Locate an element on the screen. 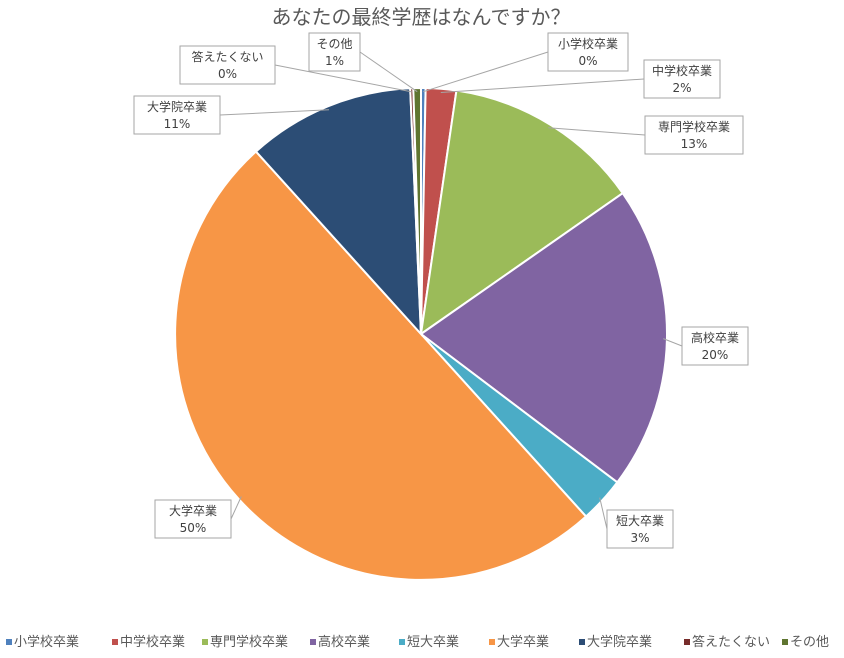 This screenshot has height=658, width=844. data-label-category: その他 is located at coordinates (334, 44).